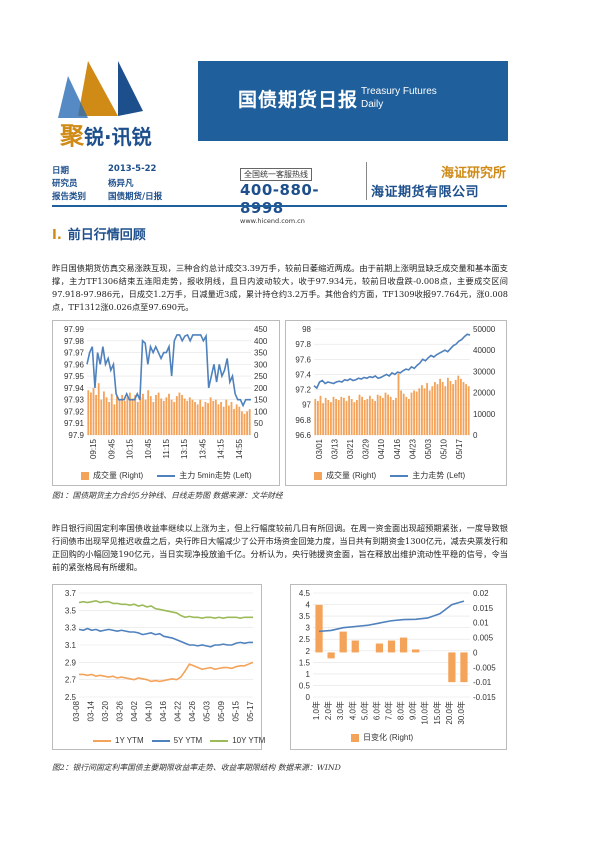 The image size is (595, 842). What do you see at coordinates (167, 495) in the screenshot?
I see `caption-1: 图1：国债期货主力合约5分钟线、日线走势图 数据来源：文华财经` at bounding box center [167, 495].